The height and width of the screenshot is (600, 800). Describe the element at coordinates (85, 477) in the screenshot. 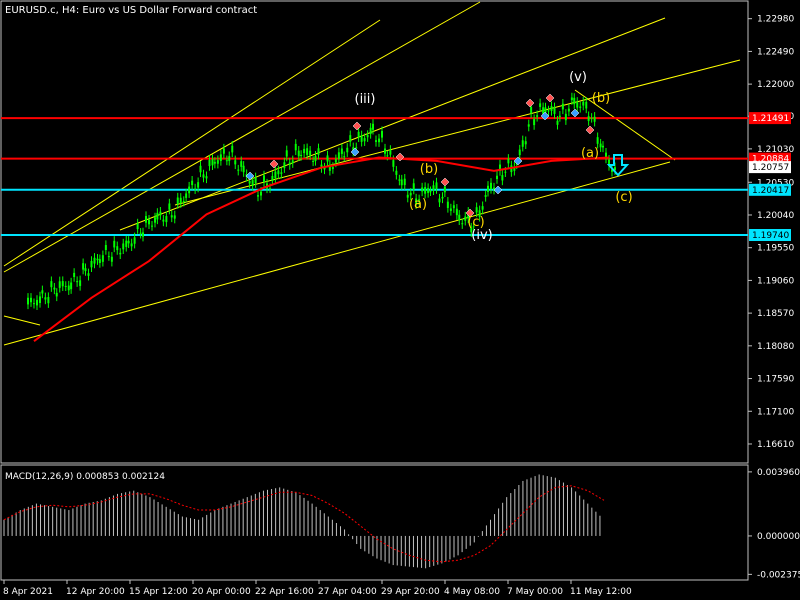

I see `macd-label: MACD(12,26,9) 0.000853 0.002124` at that location.